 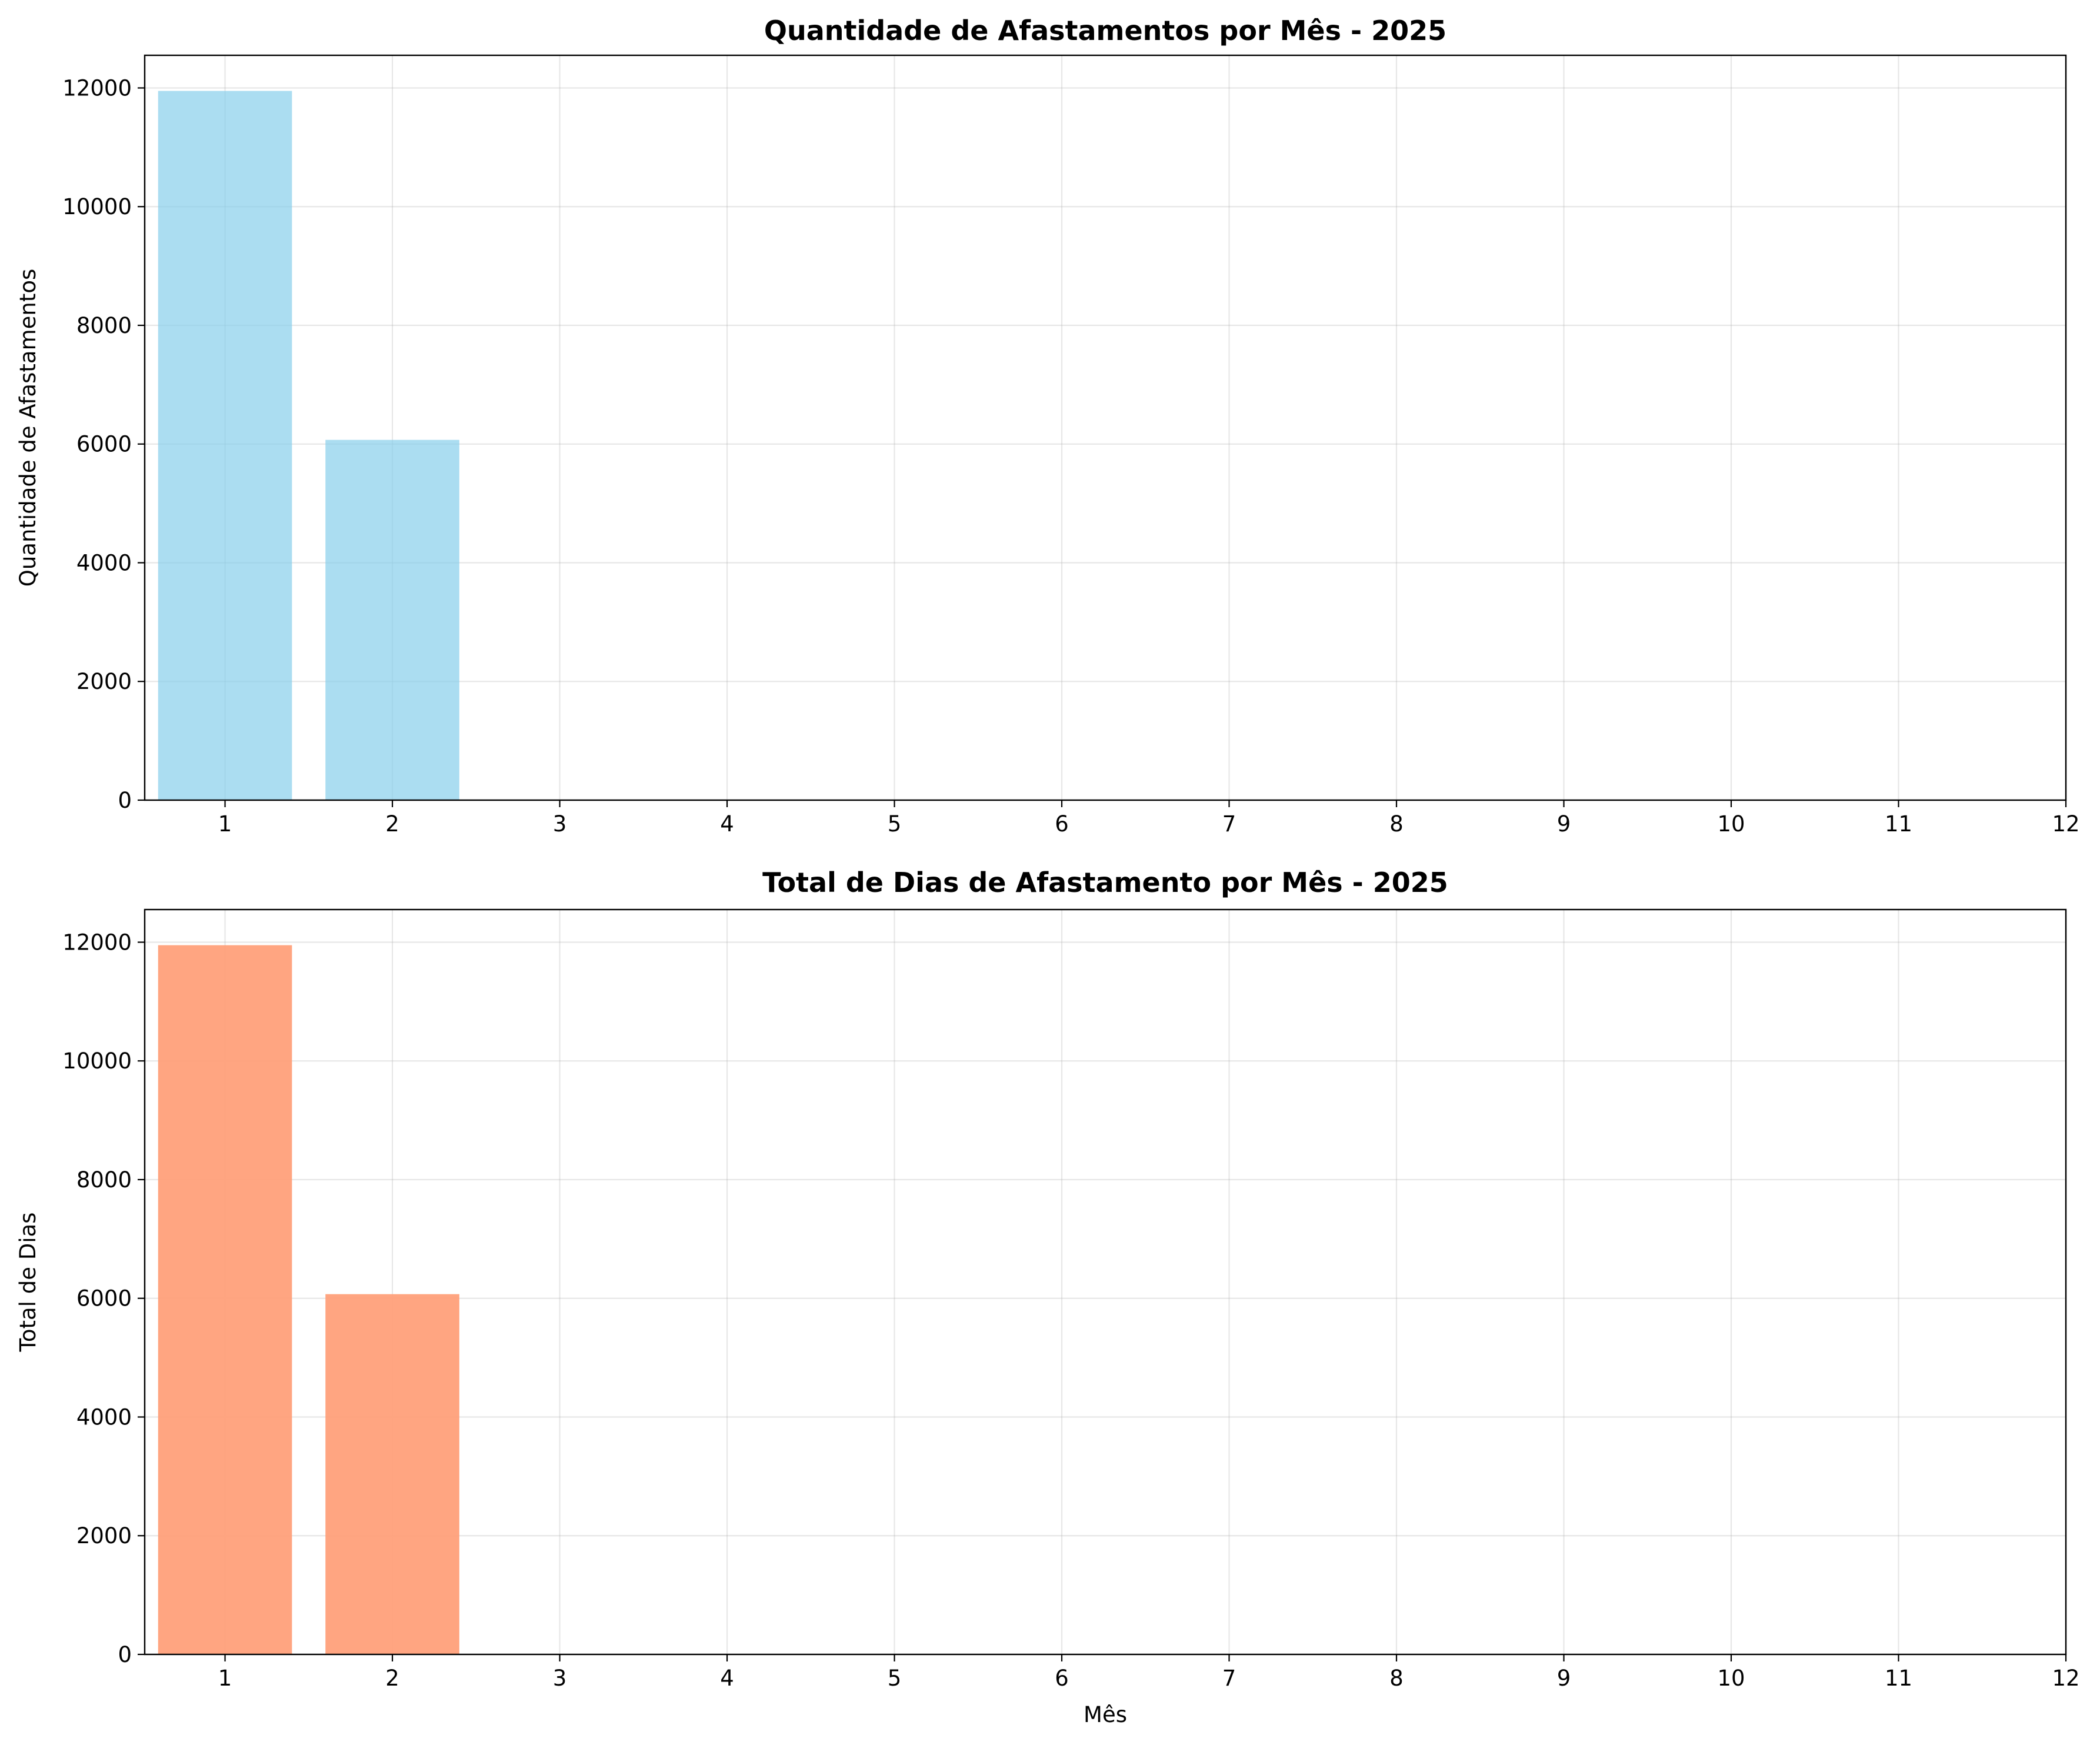 What do you see at coordinates (225, 1678) in the screenshot?
I see `bottom-chart-x-tick-label: 1` at bounding box center [225, 1678].